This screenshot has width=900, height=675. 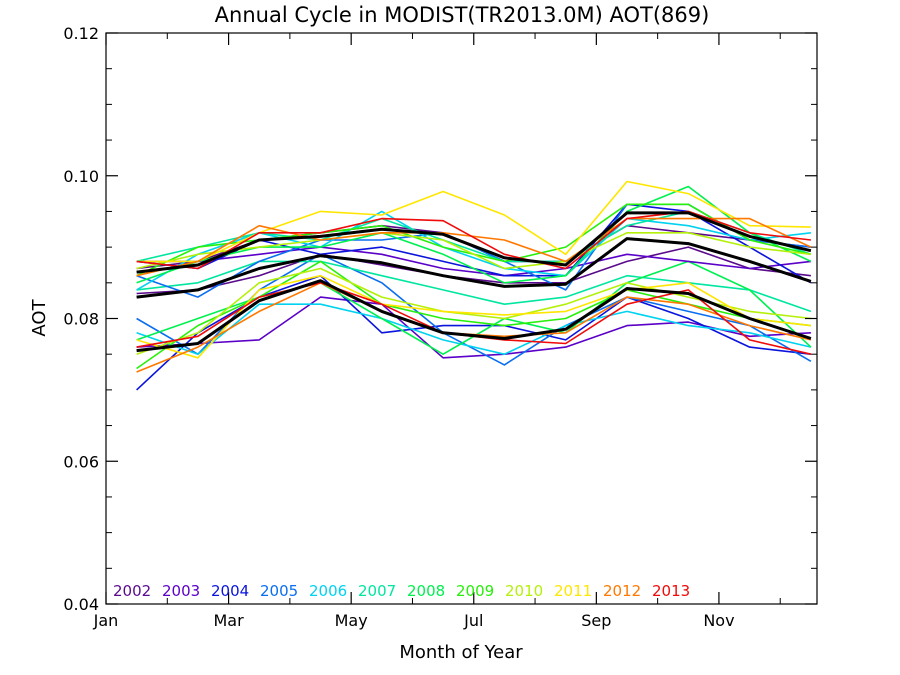 What do you see at coordinates (39, 317) in the screenshot?
I see `y-axis-label: AOT` at bounding box center [39, 317].